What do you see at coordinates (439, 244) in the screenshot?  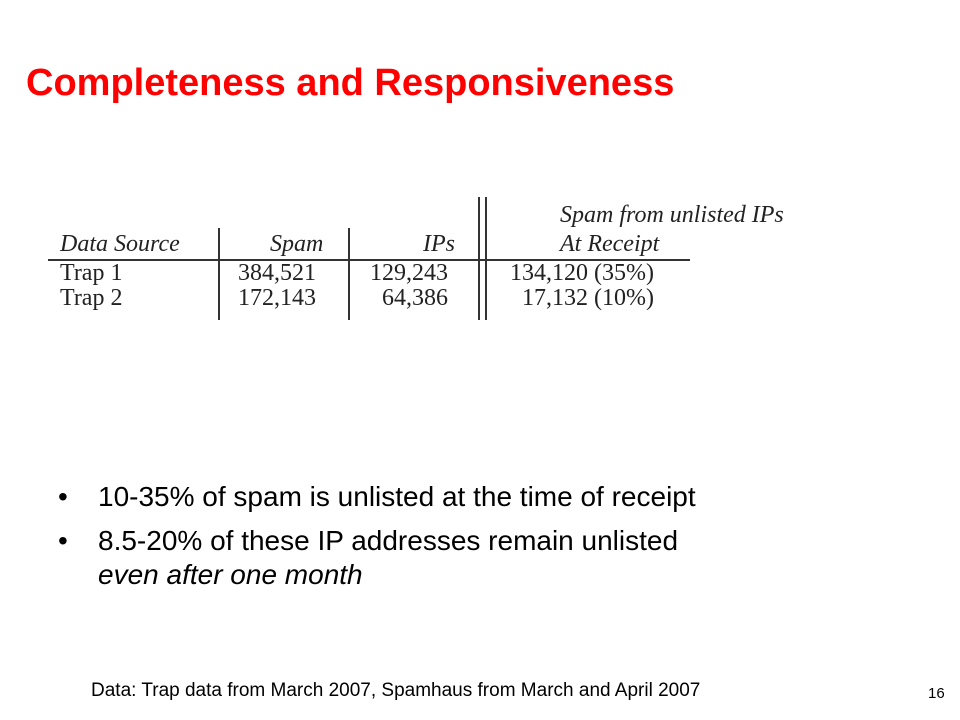 I see `header-ips: IPs` at bounding box center [439, 244].